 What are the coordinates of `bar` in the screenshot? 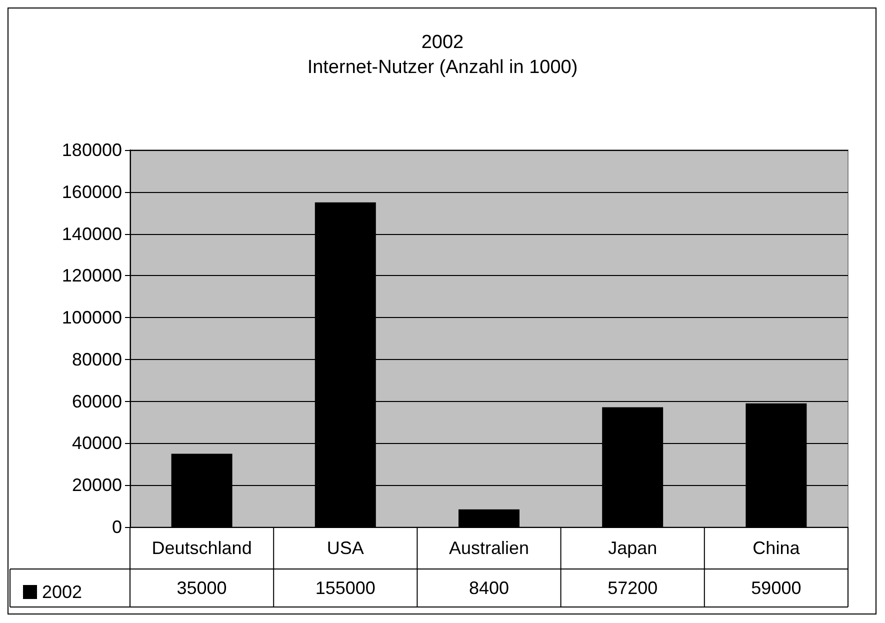 It's located at (489, 518).